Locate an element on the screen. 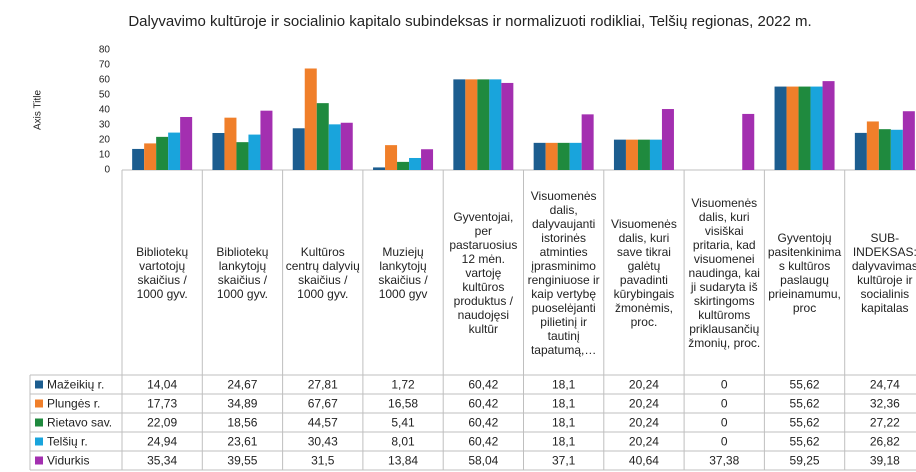  table-value: 23,61 is located at coordinates (242, 442).